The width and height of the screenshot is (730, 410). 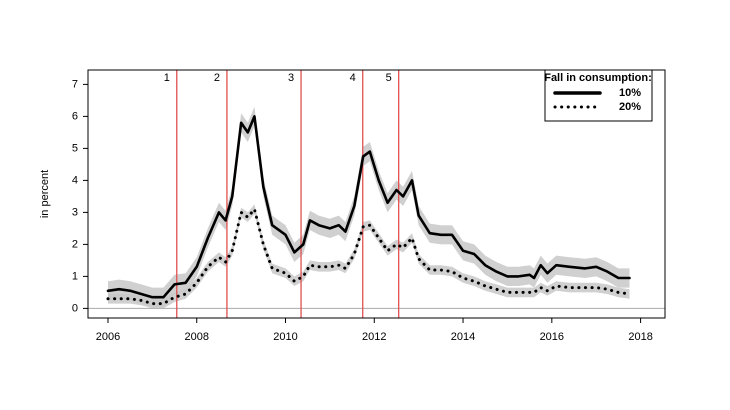 I want to click on x-tick-label: 2012, so click(x=374, y=337).